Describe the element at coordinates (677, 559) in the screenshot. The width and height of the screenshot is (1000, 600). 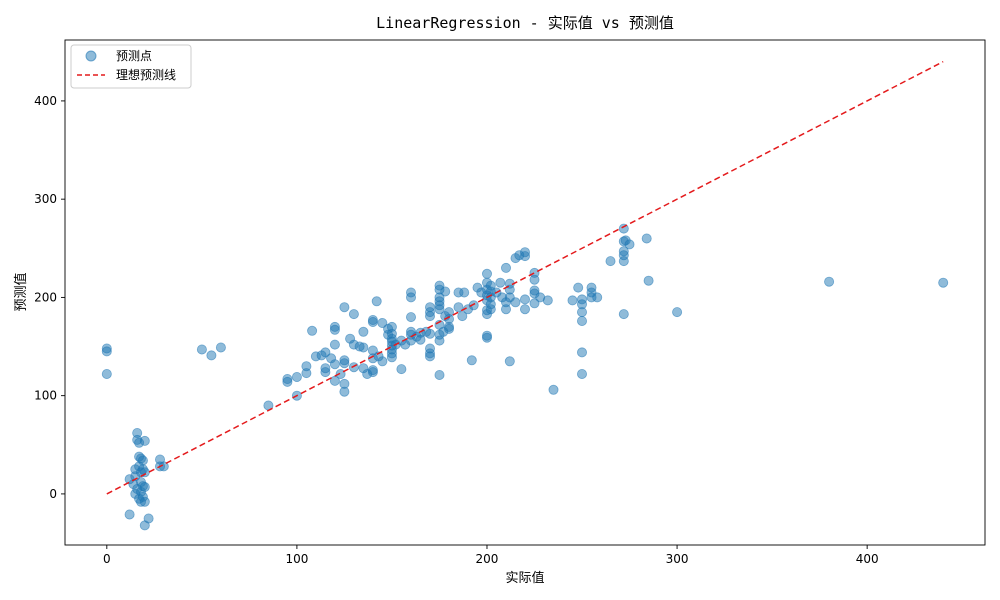
I see `x-tick-label: 300` at that location.